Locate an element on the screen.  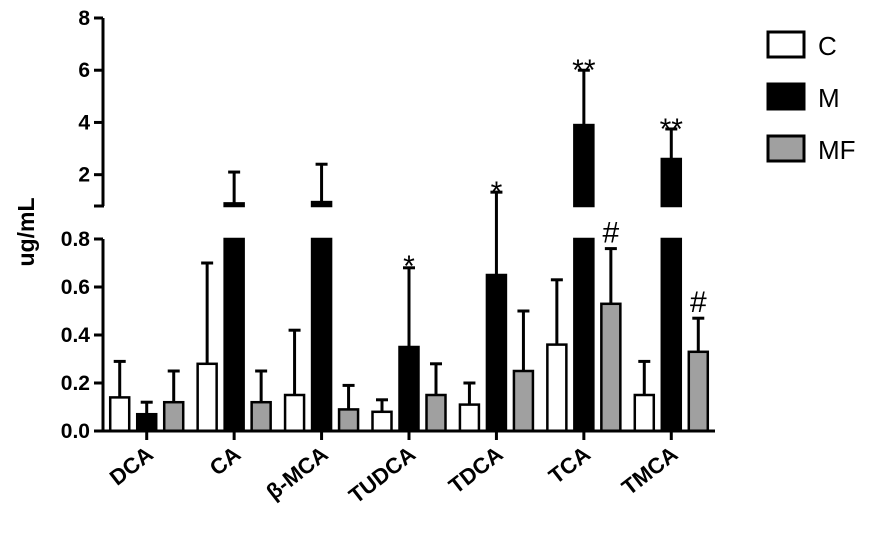
x-tick-label-ca: CA is located at coordinates (225, 460).